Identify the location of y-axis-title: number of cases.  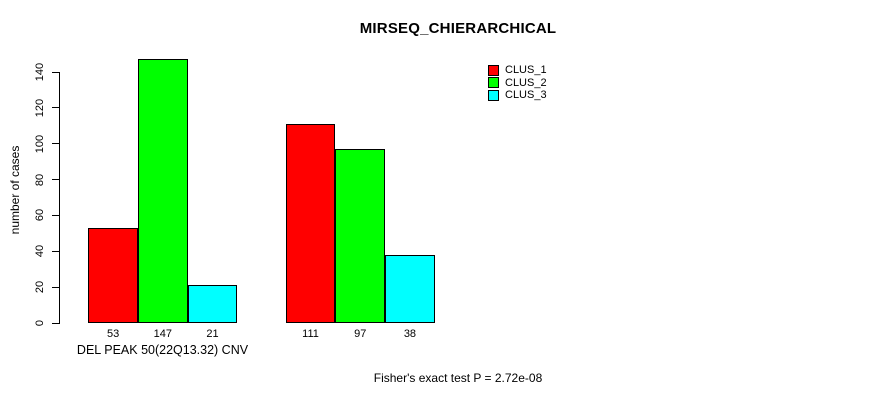
(15, 190).